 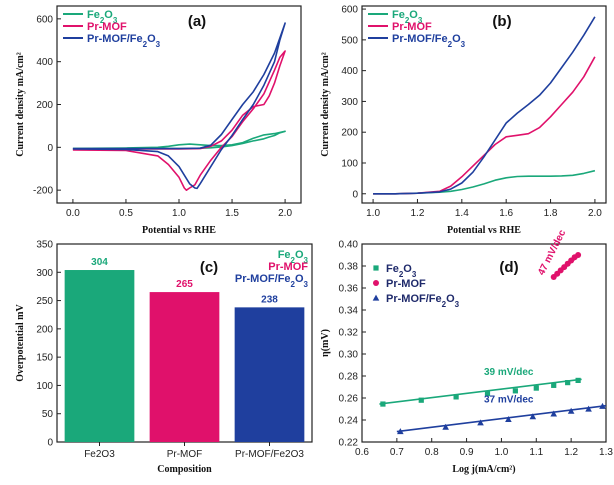 What do you see at coordinates (362, 452) in the screenshot?
I see `x-tick-label: 0.6` at bounding box center [362, 452].